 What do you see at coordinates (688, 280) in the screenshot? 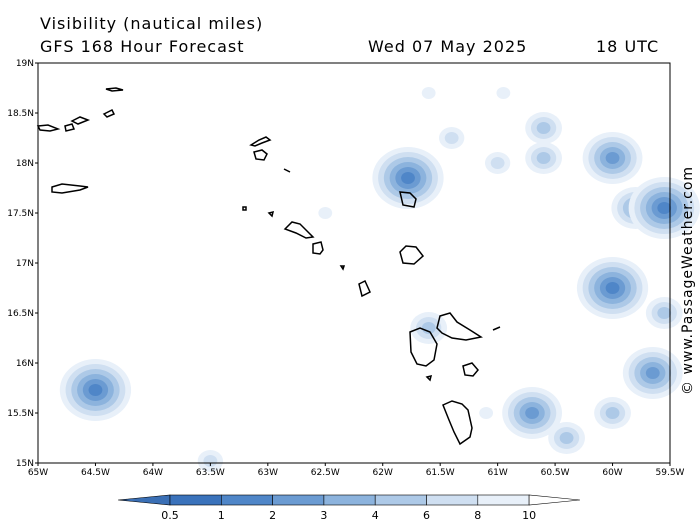
I see `watermark: © www.PassageWeather.com` at bounding box center [688, 280].